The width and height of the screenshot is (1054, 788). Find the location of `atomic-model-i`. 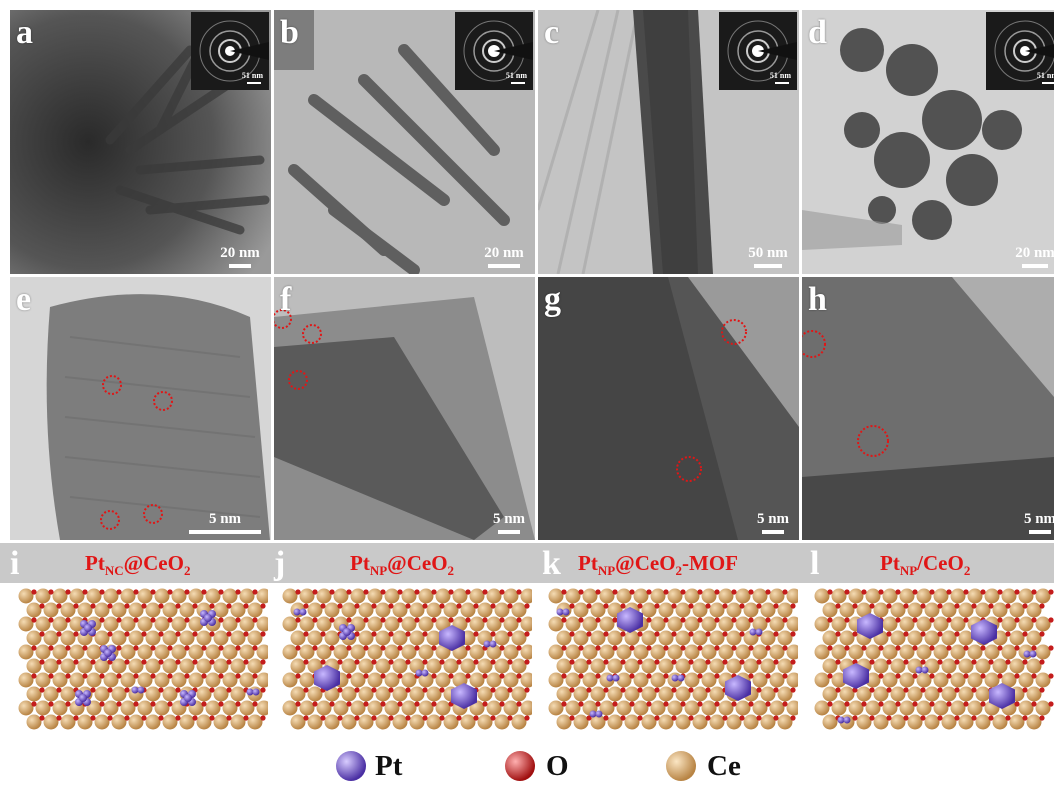

atomic-model-i is located at coordinates (143, 659).